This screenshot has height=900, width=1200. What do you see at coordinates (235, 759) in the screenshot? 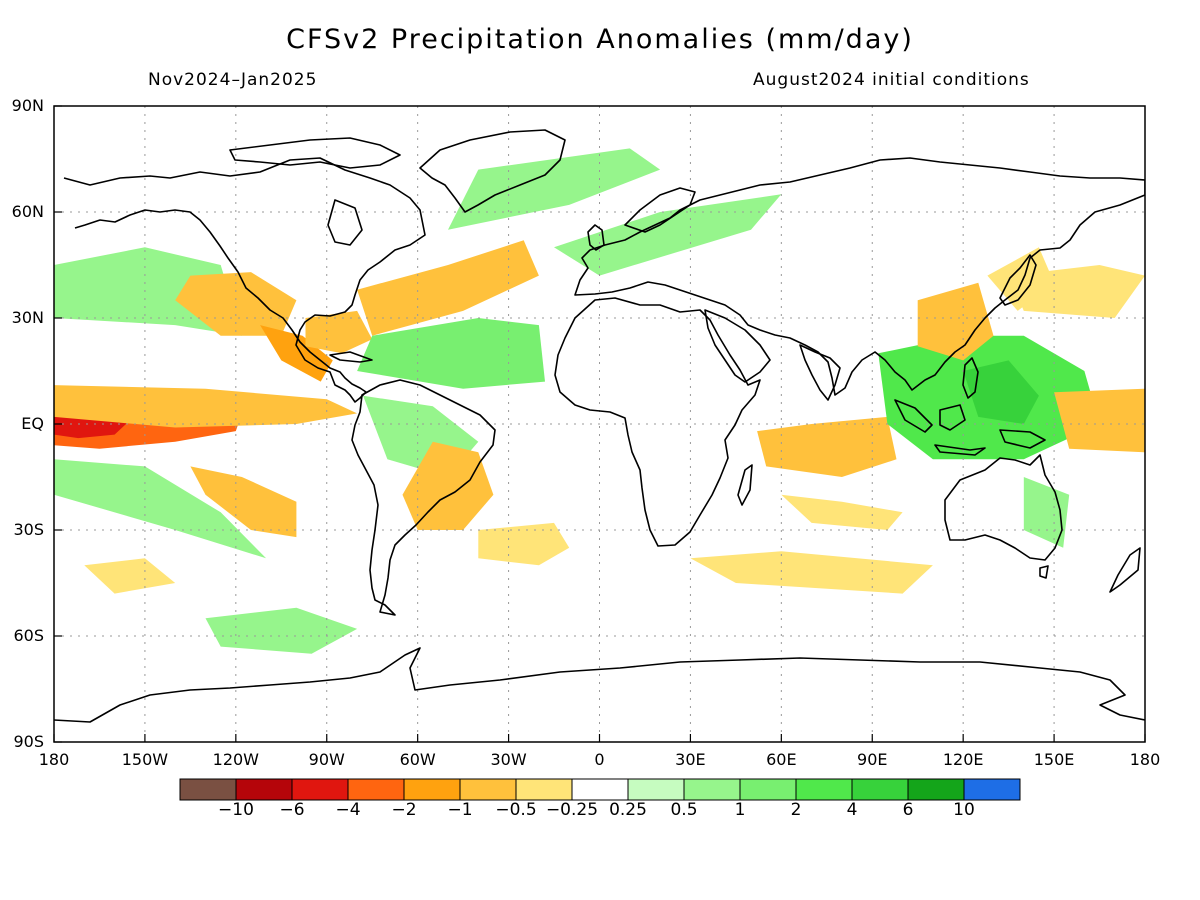
I see `lon-label: 120W` at bounding box center [235, 759].